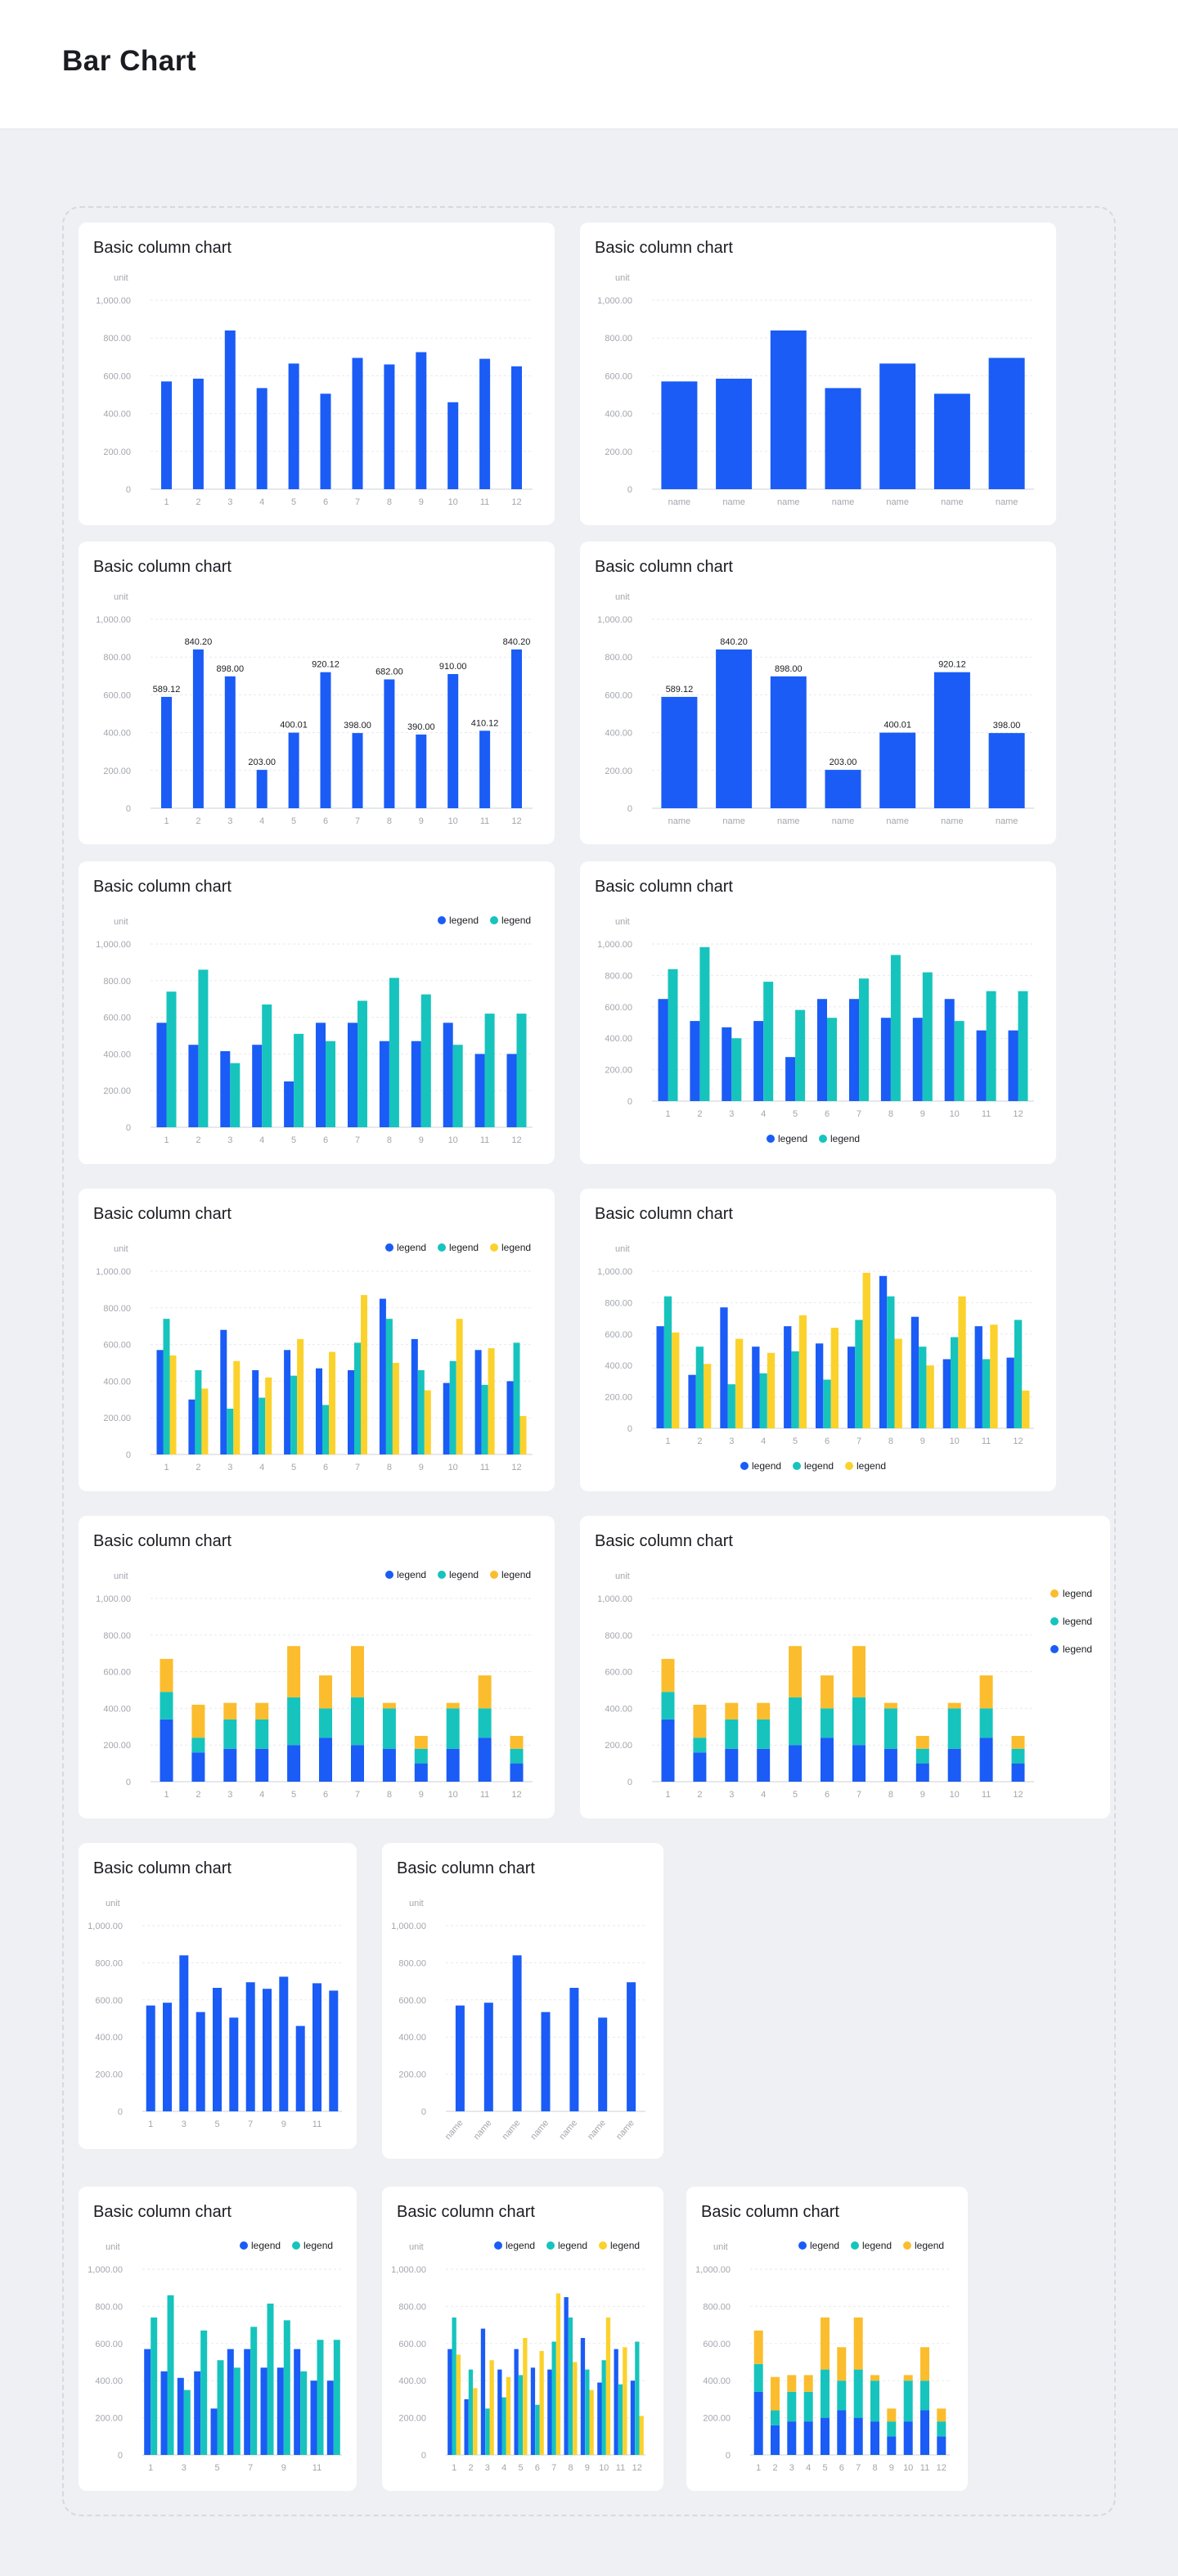 This screenshot has width=1178, height=2576. What do you see at coordinates (453, 1468) in the screenshot?
I see `x-tick-label: 10` at bounding box center [453, 1468].